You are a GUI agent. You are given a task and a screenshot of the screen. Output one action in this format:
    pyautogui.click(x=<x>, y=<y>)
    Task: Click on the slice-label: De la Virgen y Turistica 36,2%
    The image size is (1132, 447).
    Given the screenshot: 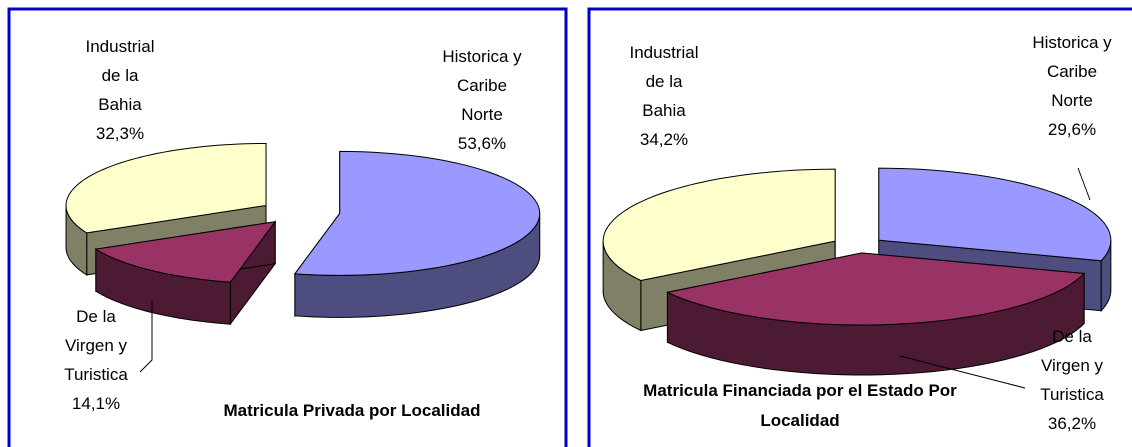 What is the action you would take?
    pyautogui.click(x=1072, y=380)
    